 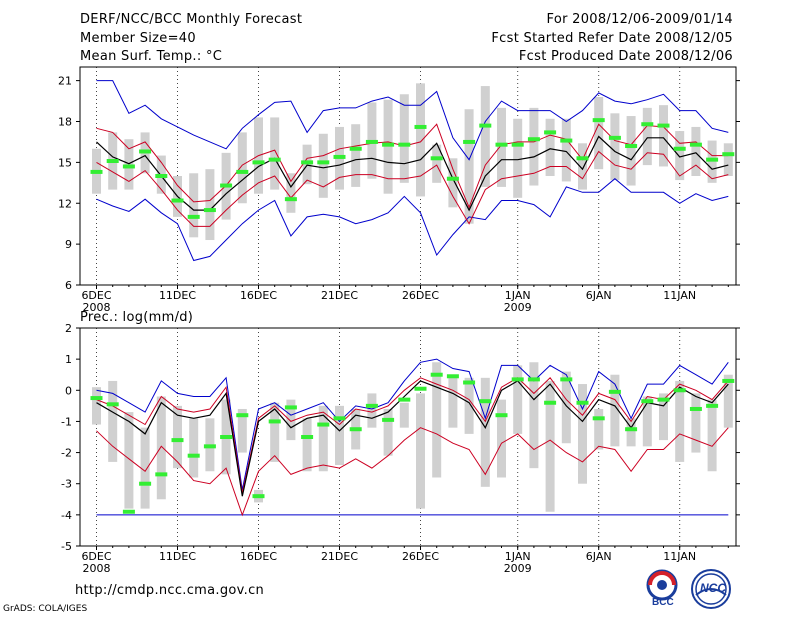 I want to click on panel2-ytick-label: 1, so click(x=68, y=359).